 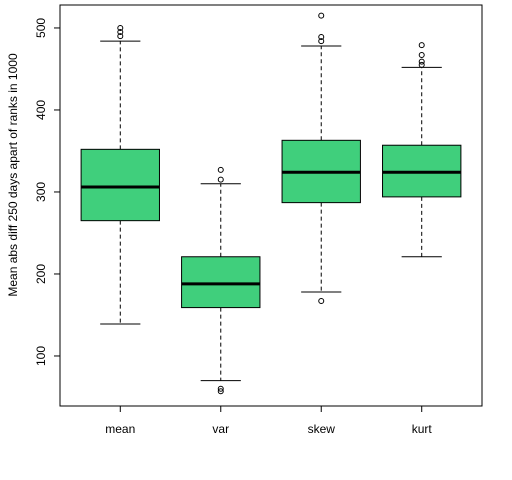 I want to click on x-tick-label: var, so click(x=220, y=429).